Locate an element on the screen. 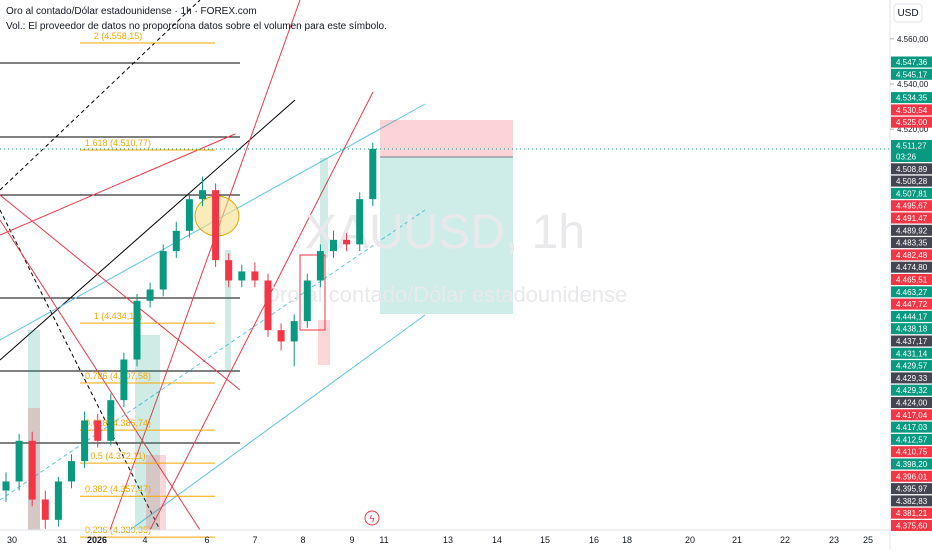  price-tag-label: 4.398,20 is located at coordinates (912, 464).